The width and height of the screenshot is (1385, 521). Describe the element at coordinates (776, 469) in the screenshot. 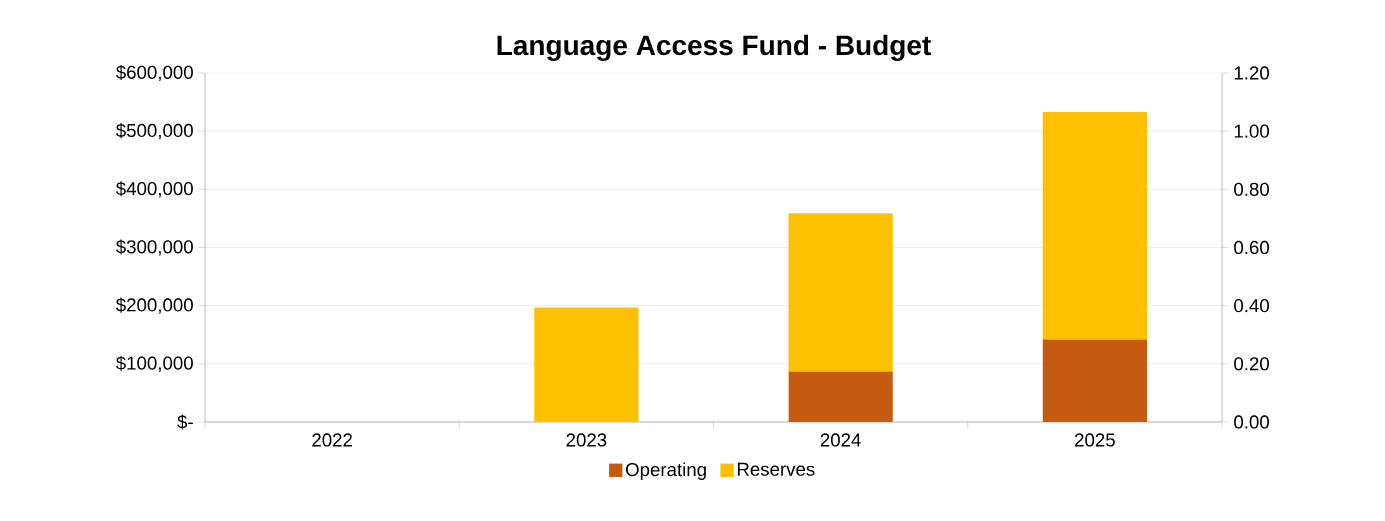

I see `legend-label: Reserves` at that location.